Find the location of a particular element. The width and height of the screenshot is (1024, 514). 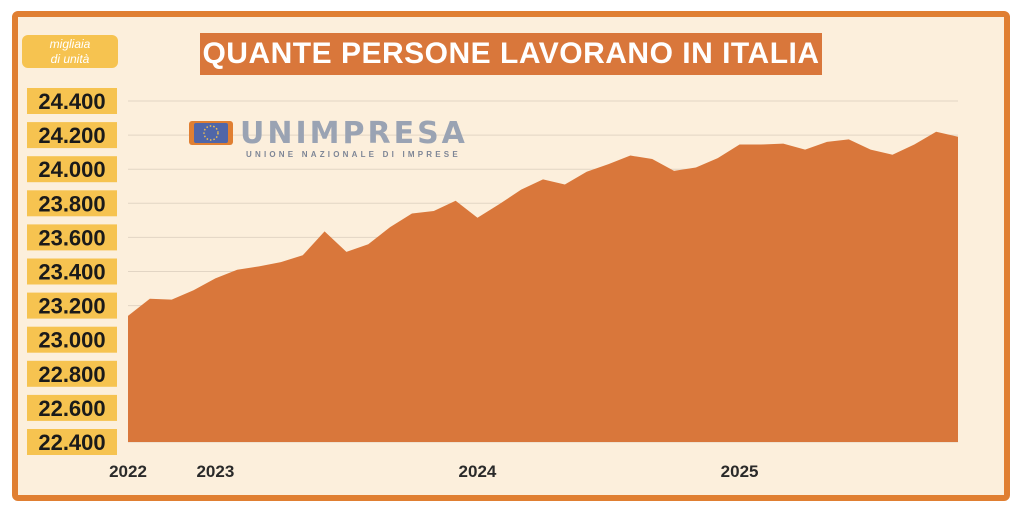

y-tick-label: 23.800 is located at coordinates (71, 203).